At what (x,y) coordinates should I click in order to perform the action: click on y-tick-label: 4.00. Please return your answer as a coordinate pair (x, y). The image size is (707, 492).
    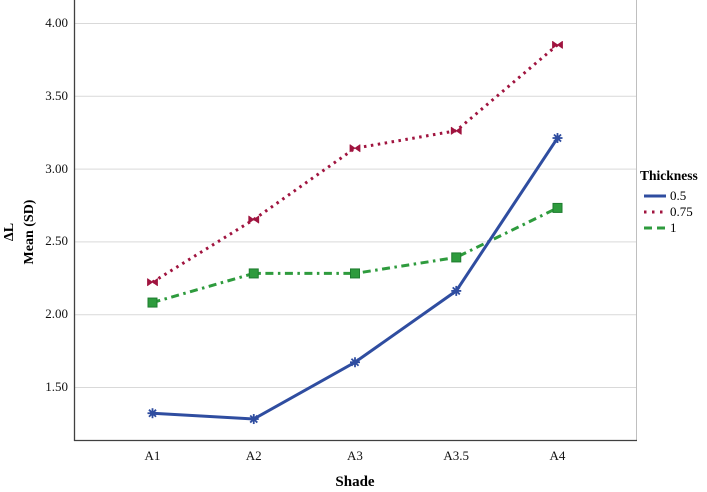
    Looking at the image, I should click on (56, 22).